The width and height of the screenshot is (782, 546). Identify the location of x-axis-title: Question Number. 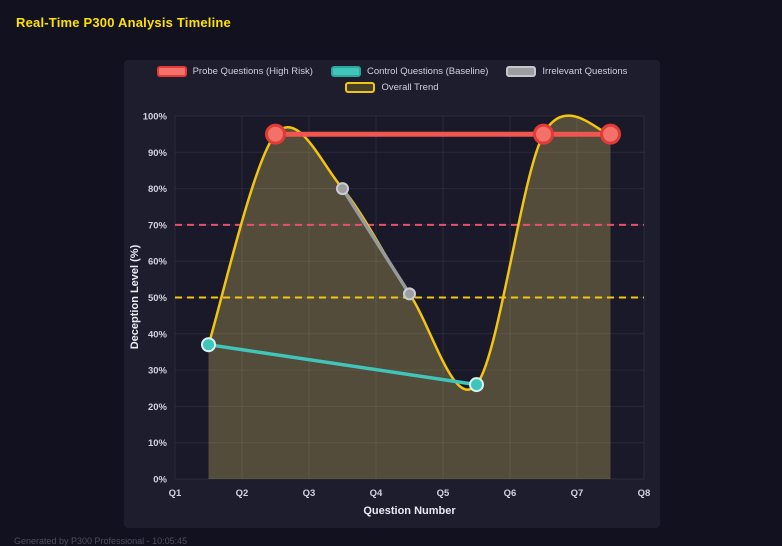
(409, 511).